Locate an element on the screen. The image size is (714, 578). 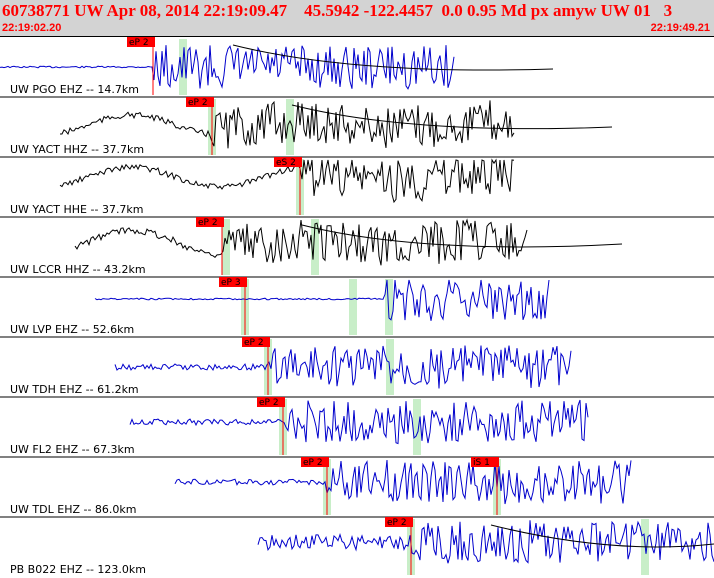
station-label: UW TDL EHZ -- 86.0km is located at coordinates (73, 509).